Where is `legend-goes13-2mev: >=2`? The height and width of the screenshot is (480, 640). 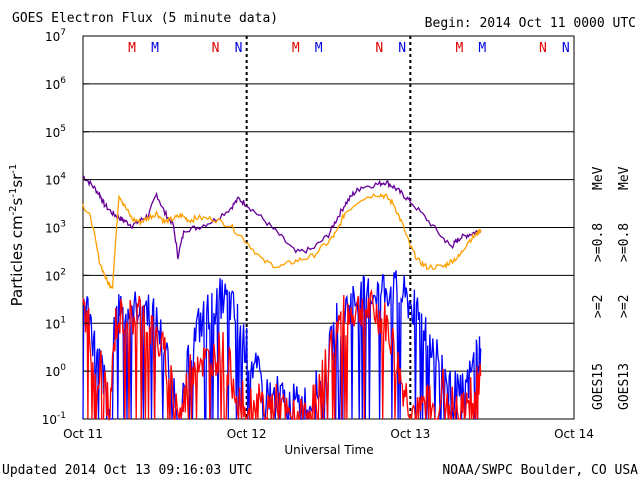
legend-goes13-2mev: >=2 is located at coordinates (624, 306).